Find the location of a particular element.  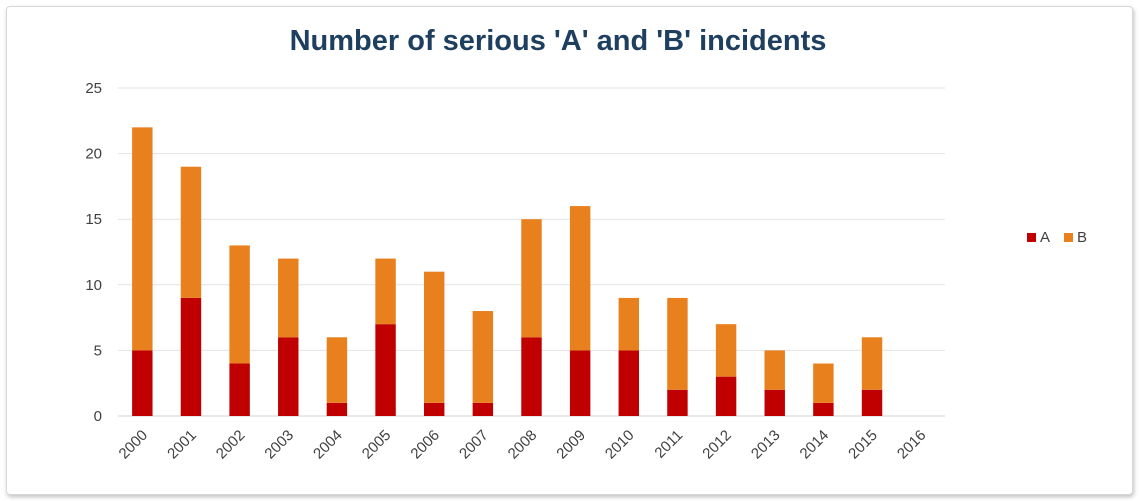

bar-A-2008 is located at coordinates (531, 376).